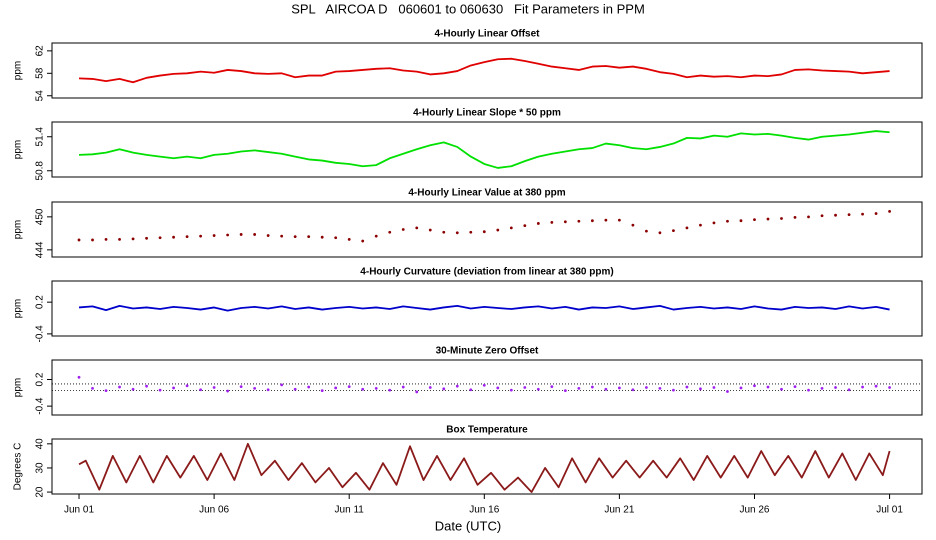 This screenshot has height=540, width=936. I want to click on panel-title: Box Temperature, so click(487, 430).